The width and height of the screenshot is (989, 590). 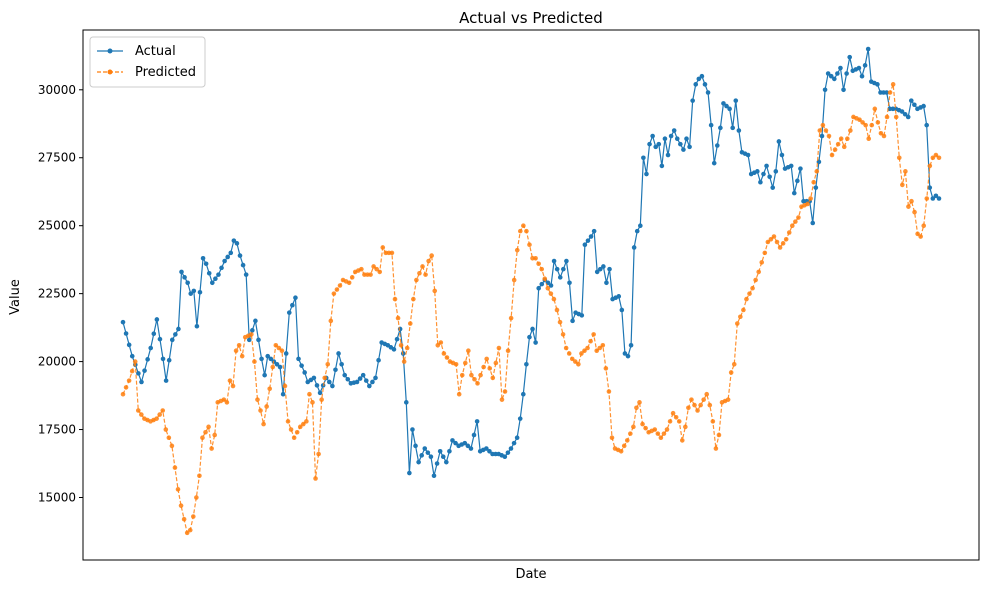 I want to click on y-tick-label: 30000, so click(x=57, y=90).